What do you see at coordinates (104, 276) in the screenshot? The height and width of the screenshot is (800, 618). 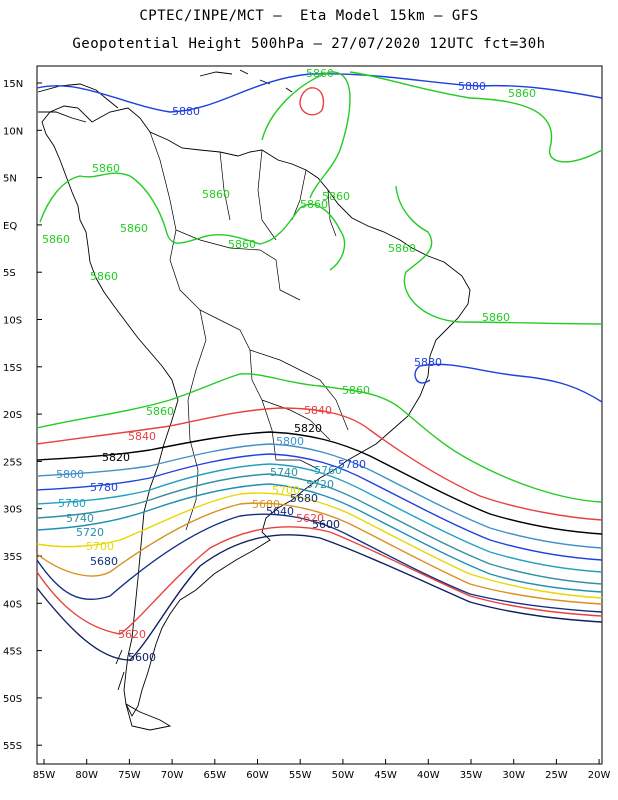 I see `label-5860-k: 5860` at bounding box center [104, 276].